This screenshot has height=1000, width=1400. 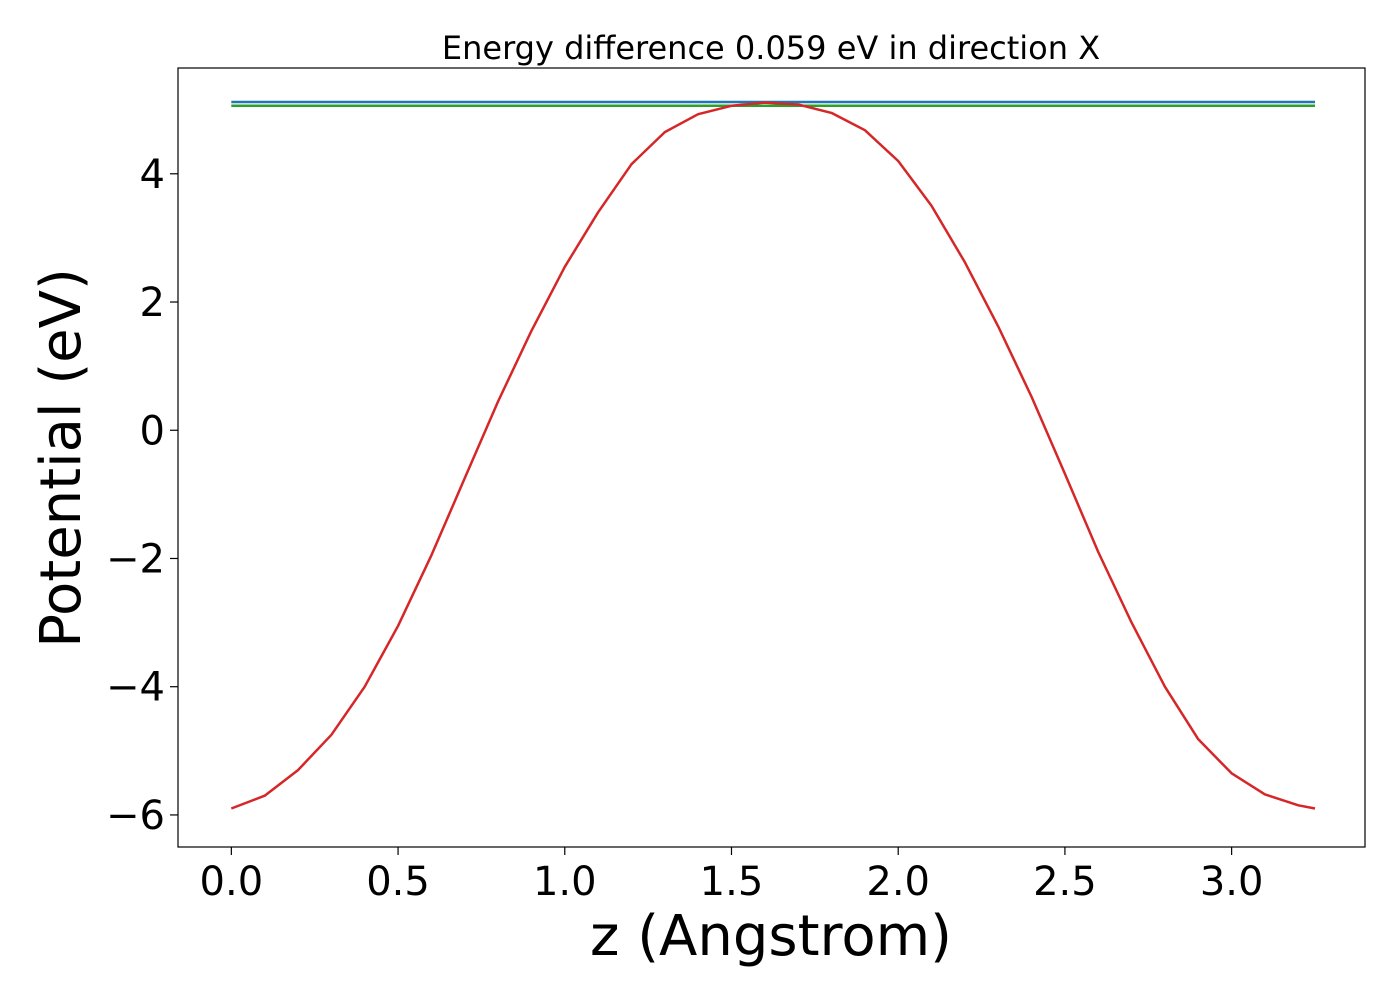 What do you see at coordinates (152, 303) in the screenshot?
I see `y-tick-label: 2` at bounding box center [152, 303].